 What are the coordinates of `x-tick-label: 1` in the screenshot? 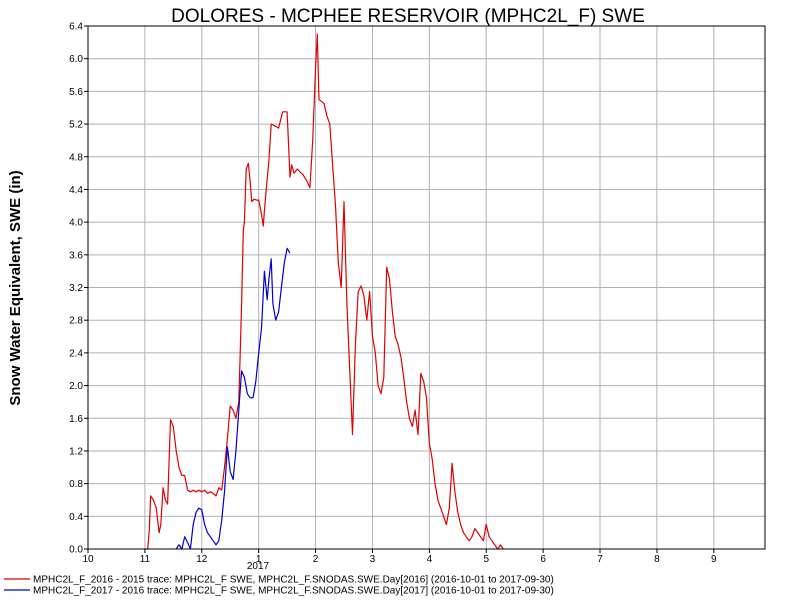 It's located at (259, 559).